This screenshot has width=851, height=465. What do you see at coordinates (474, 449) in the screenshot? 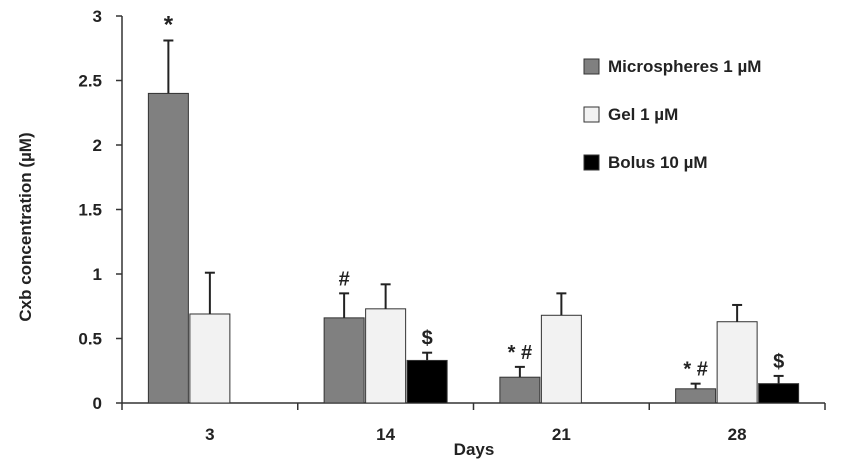
I see `x-axis-title: Days` at bounding box center [474, 449].